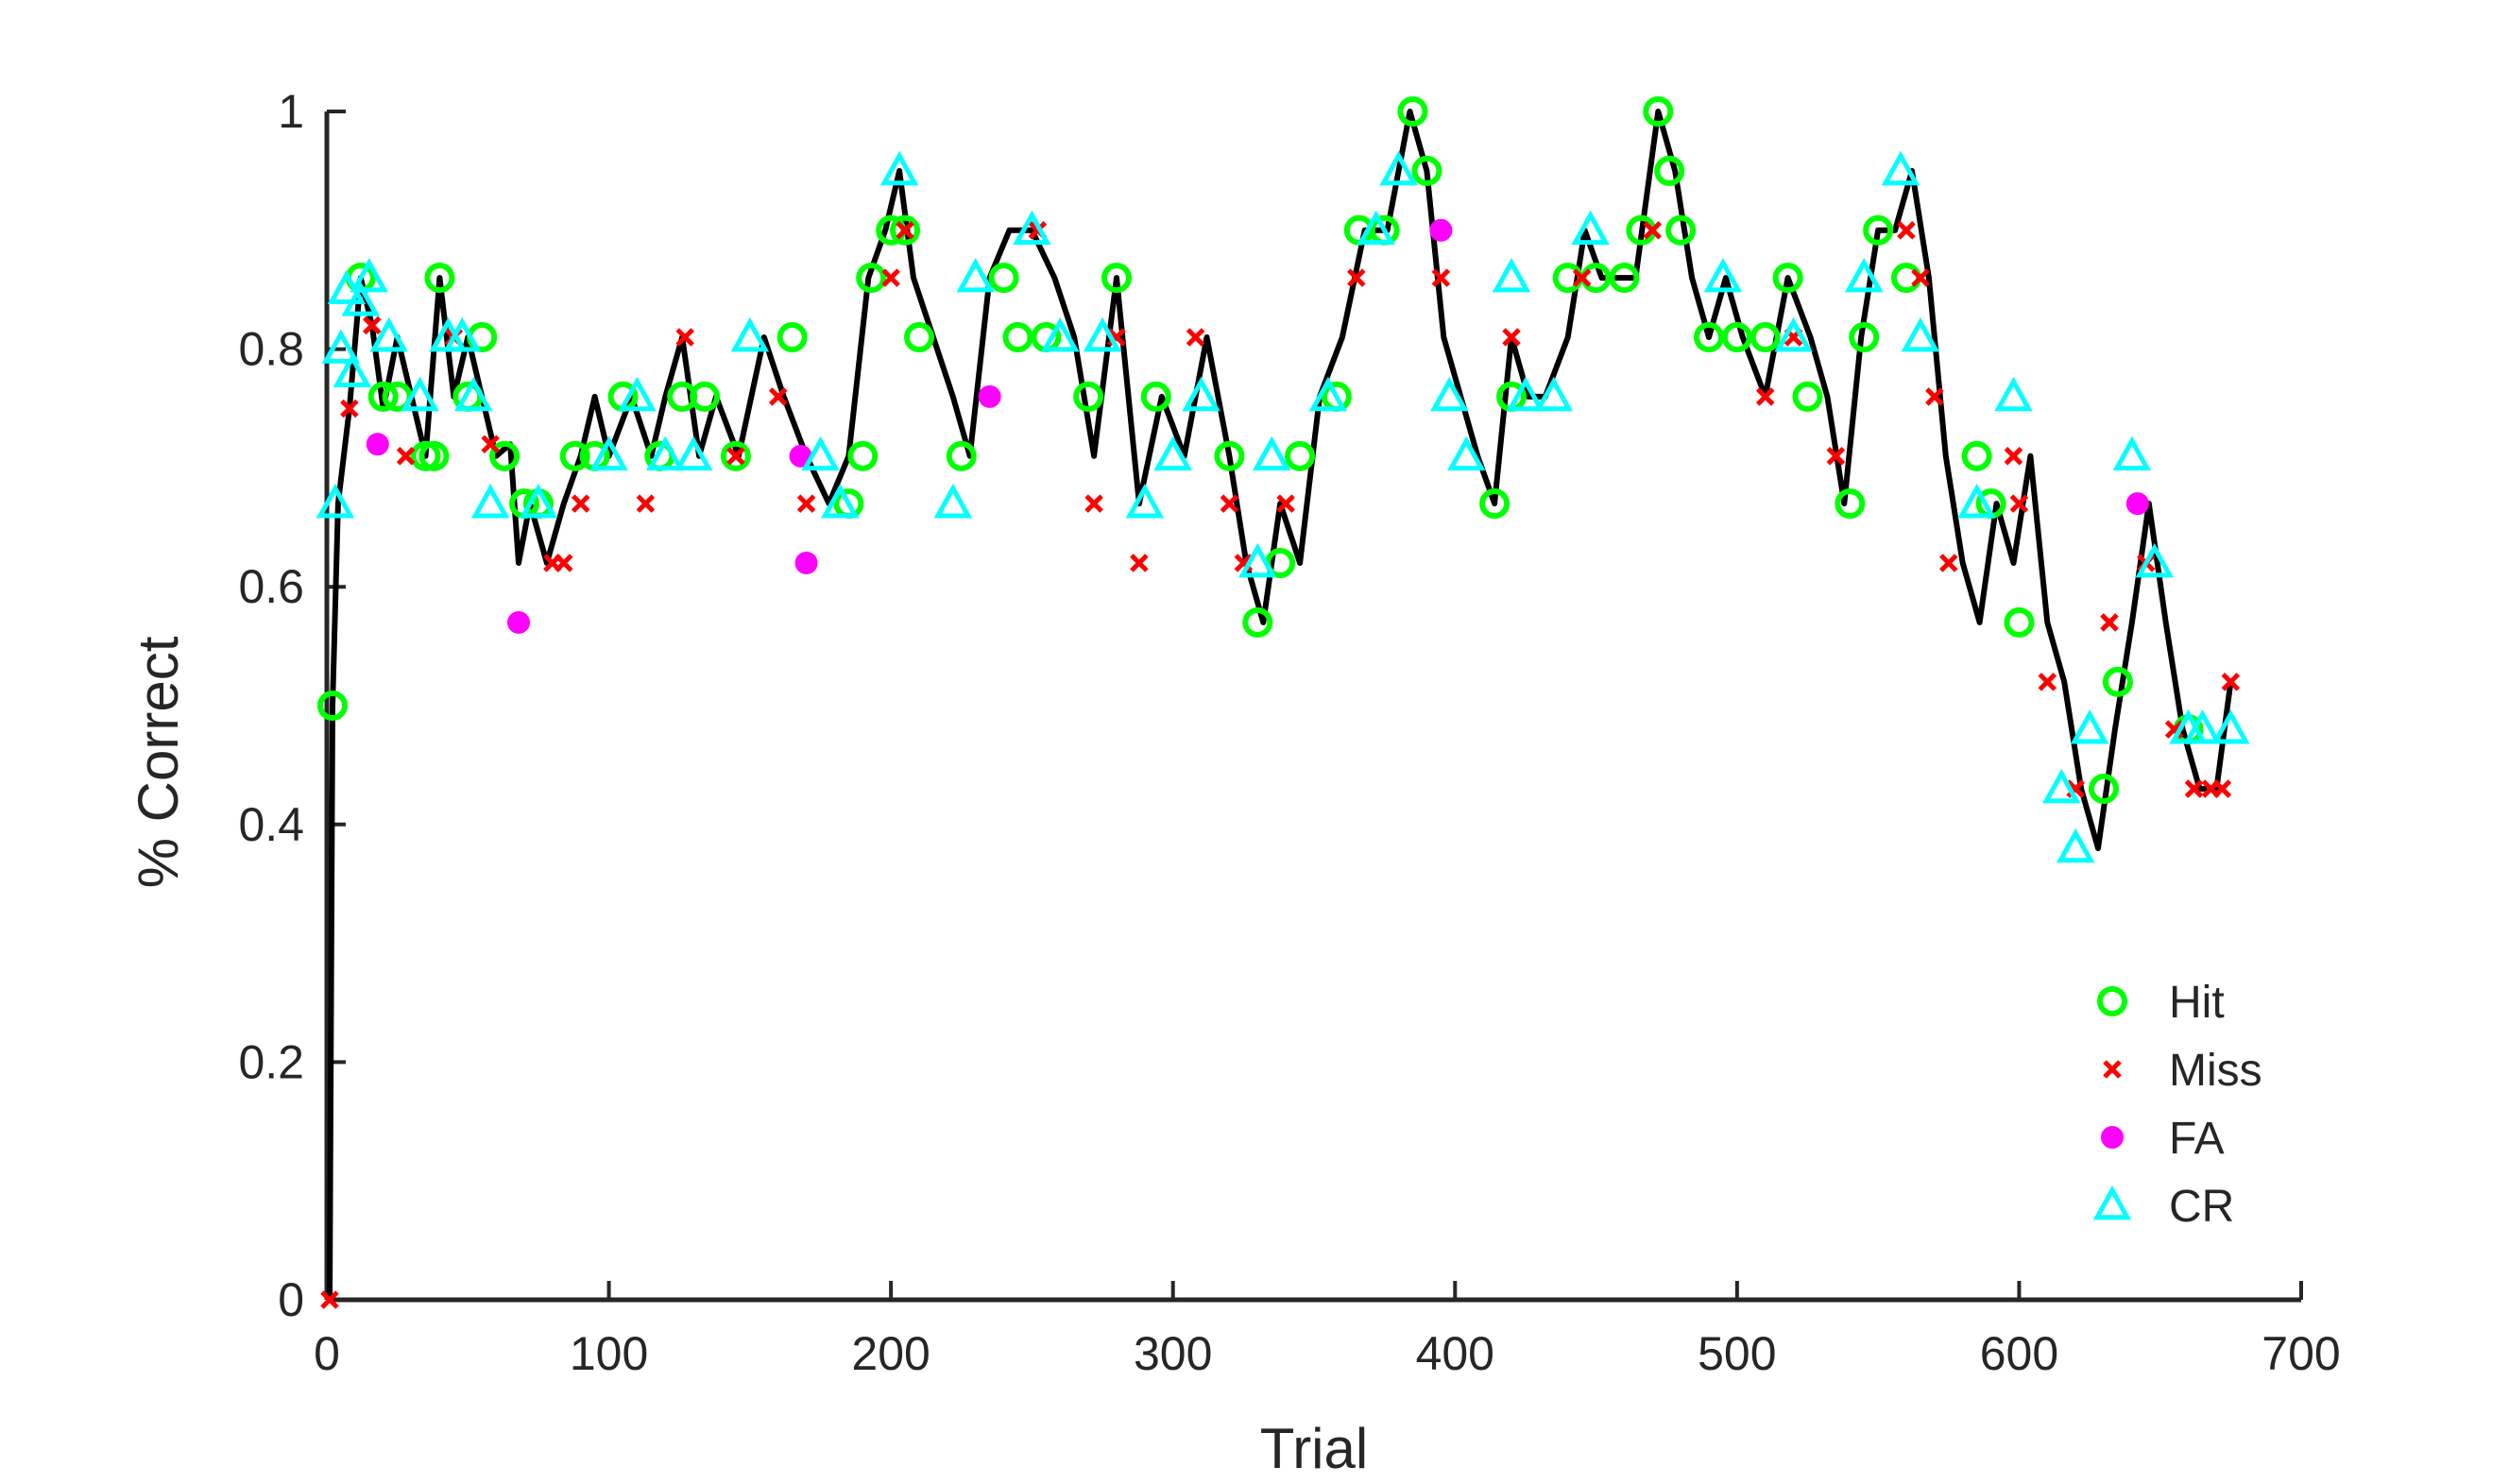  I want to click on y-tick-label: 0.8, so click(271, 349).